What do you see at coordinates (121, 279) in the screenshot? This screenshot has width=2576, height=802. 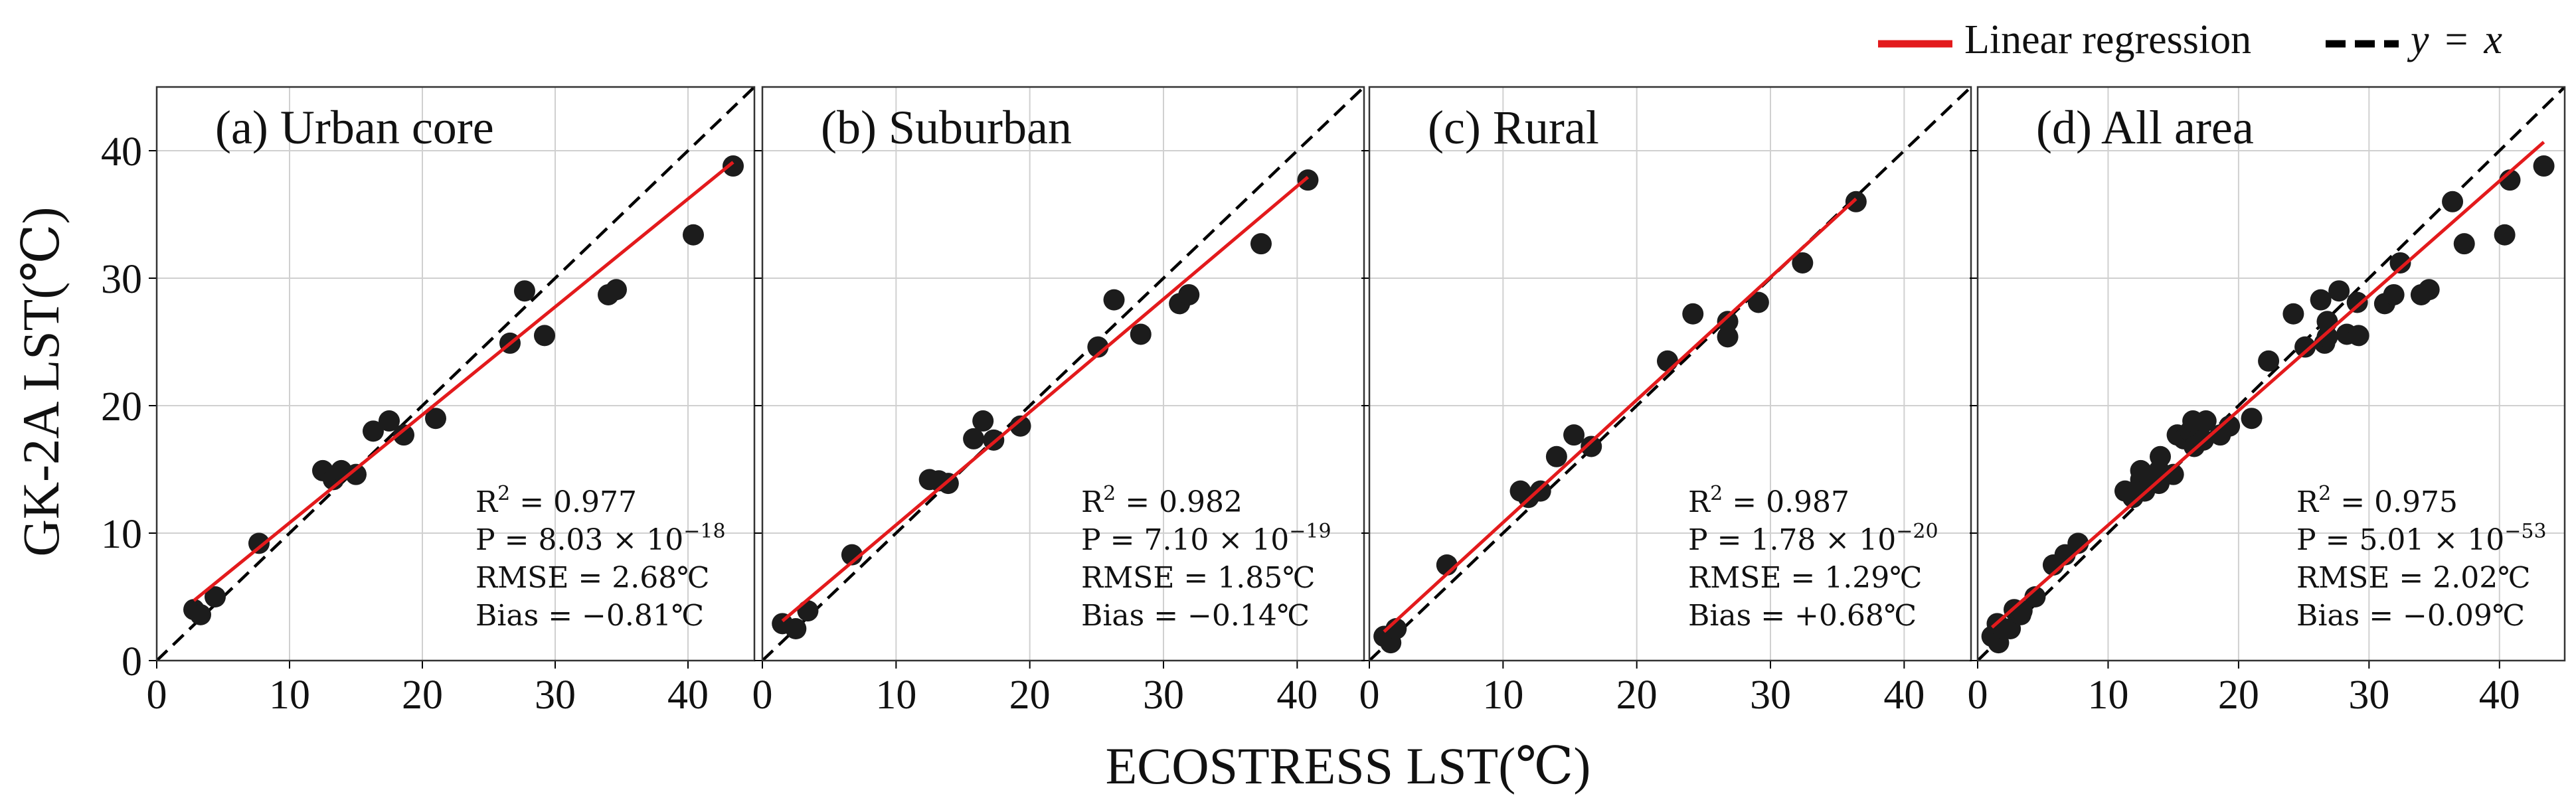 I see `y-tick-label: 30` at bounding box center [121, 279].